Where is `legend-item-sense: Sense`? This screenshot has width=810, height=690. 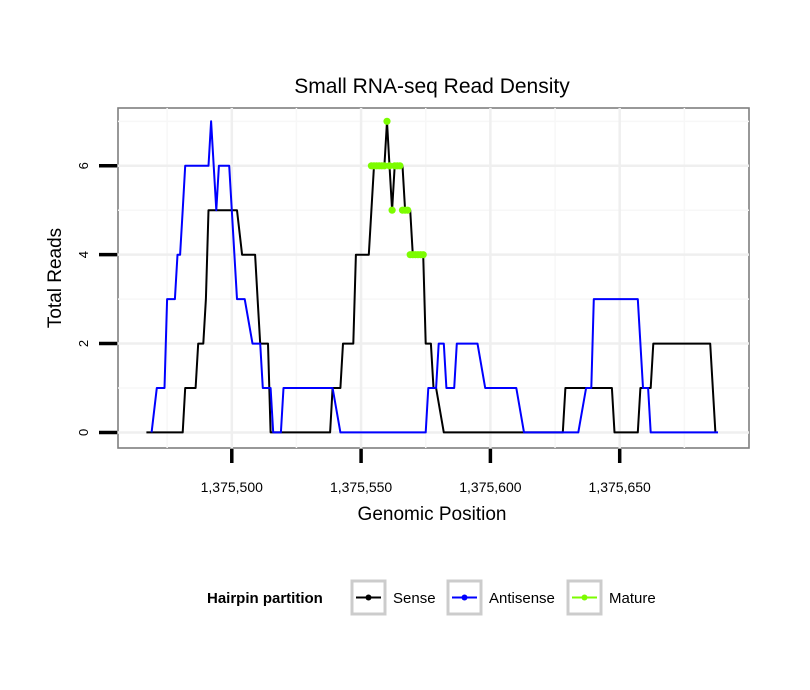
legend-item-sense: Sense is located at coordinates (393, 597).